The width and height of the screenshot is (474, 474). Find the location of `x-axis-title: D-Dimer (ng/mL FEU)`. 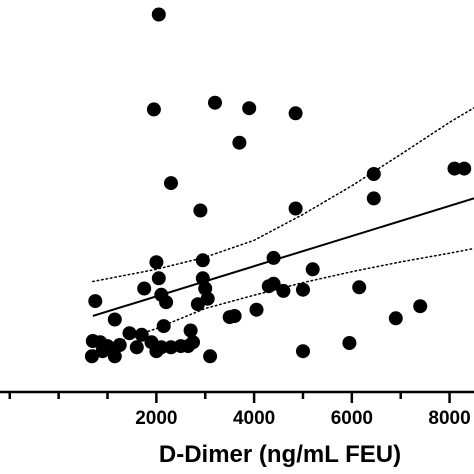

x-axis-title: D-Dimer (ng/mL FEU) is located at coordinates (280, 454).